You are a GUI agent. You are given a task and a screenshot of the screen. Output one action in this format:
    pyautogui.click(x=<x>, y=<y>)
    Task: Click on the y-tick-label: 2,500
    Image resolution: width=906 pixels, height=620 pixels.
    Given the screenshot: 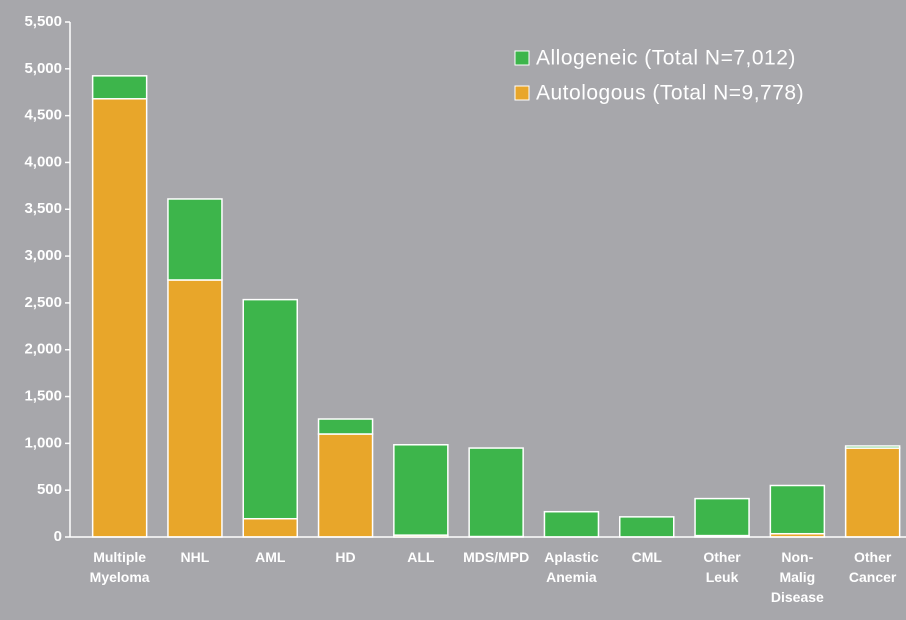 What is the action you would take?
    pyautogui.click(x=43, y=302)
    